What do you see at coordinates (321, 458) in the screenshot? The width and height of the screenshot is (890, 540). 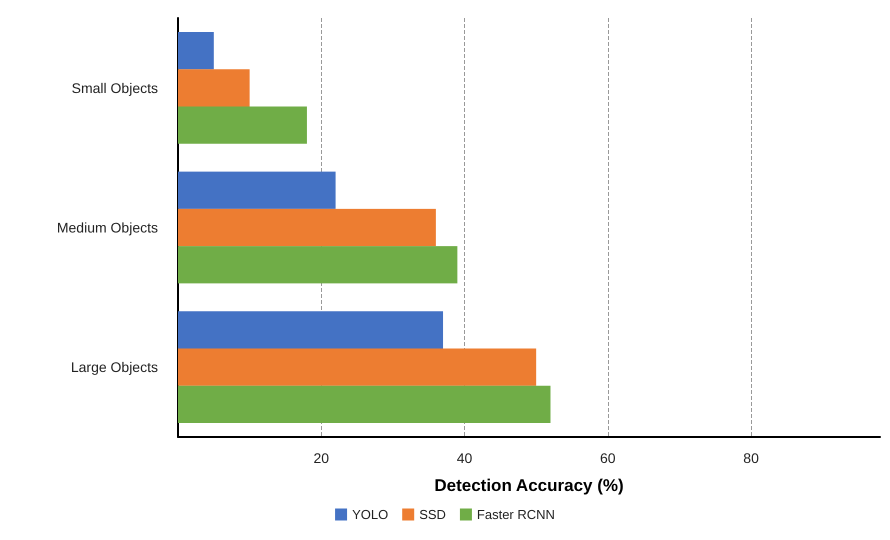 I see `x-tick-label: 20` at bounding box center [321, 458].